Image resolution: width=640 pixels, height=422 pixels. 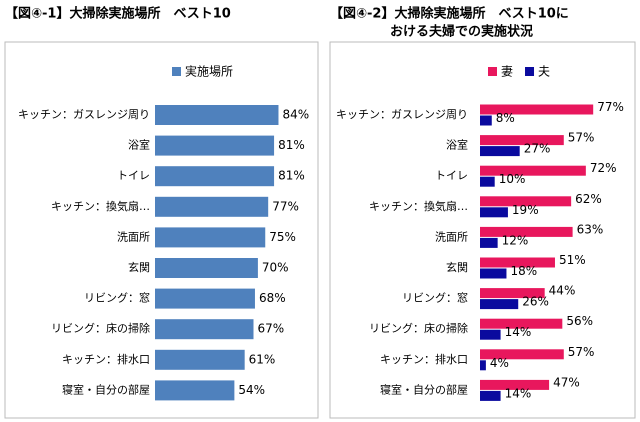 I want to click on chart-title: 【図④-1】大掃除実施場所 ベスト10, so click(x=118, y=14).